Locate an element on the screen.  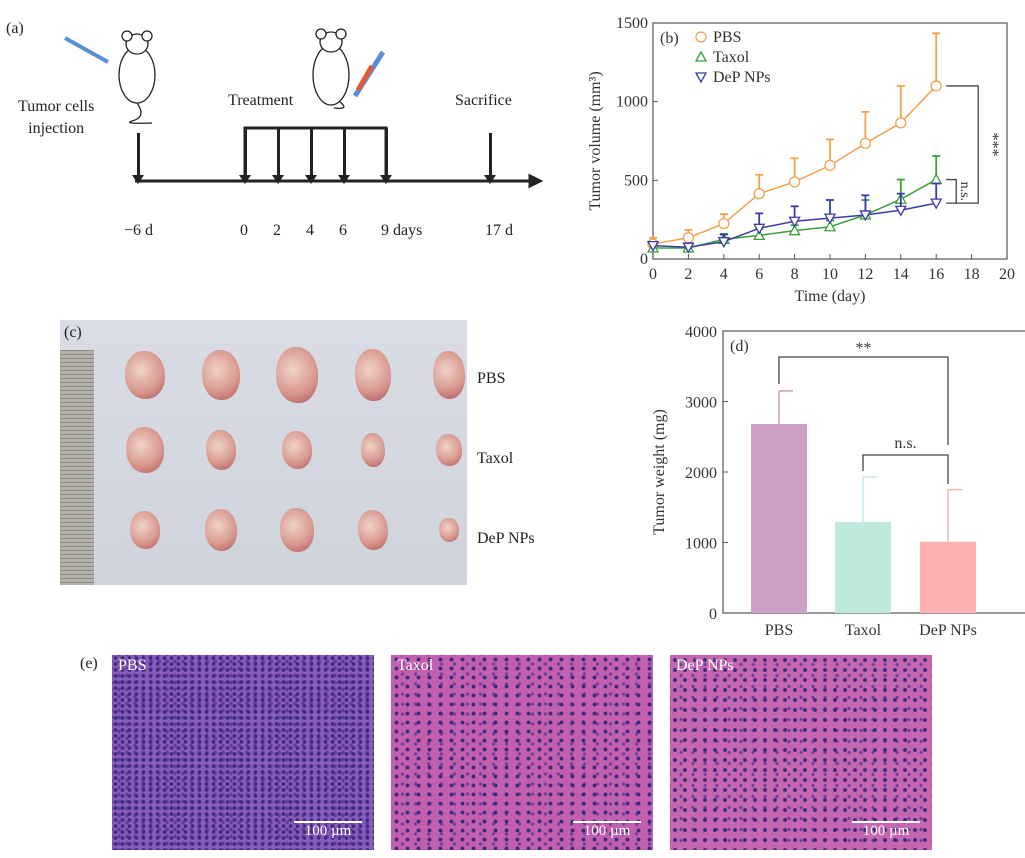
mouse-left-icon is located at coordinates (110, 77).